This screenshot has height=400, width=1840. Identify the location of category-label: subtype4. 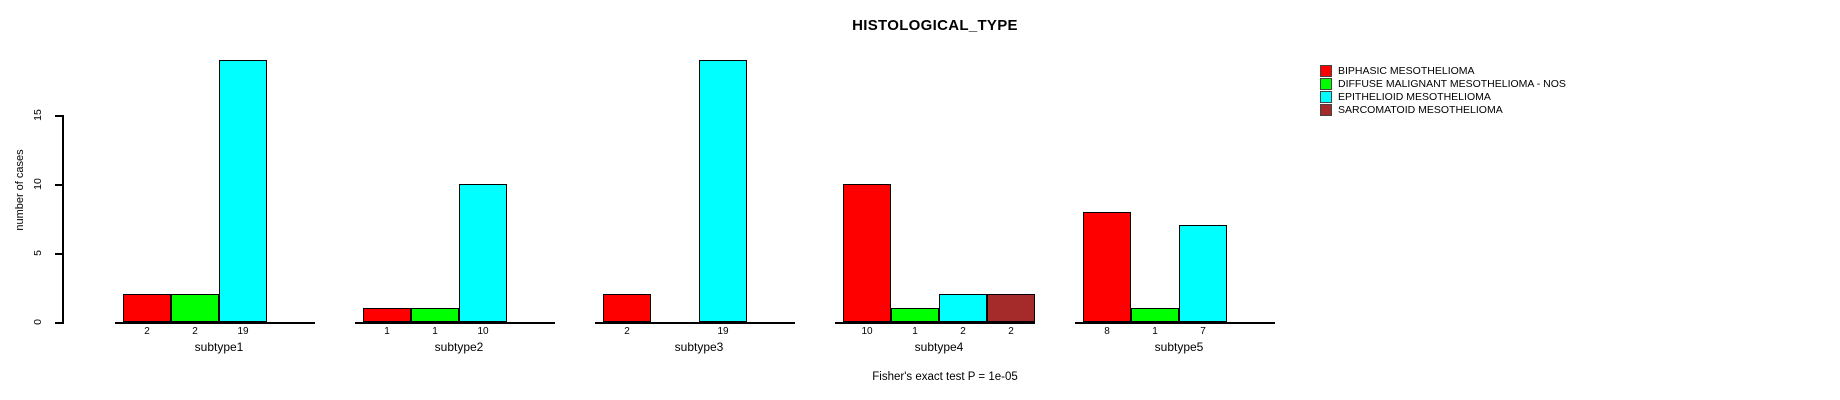
(939, 347).